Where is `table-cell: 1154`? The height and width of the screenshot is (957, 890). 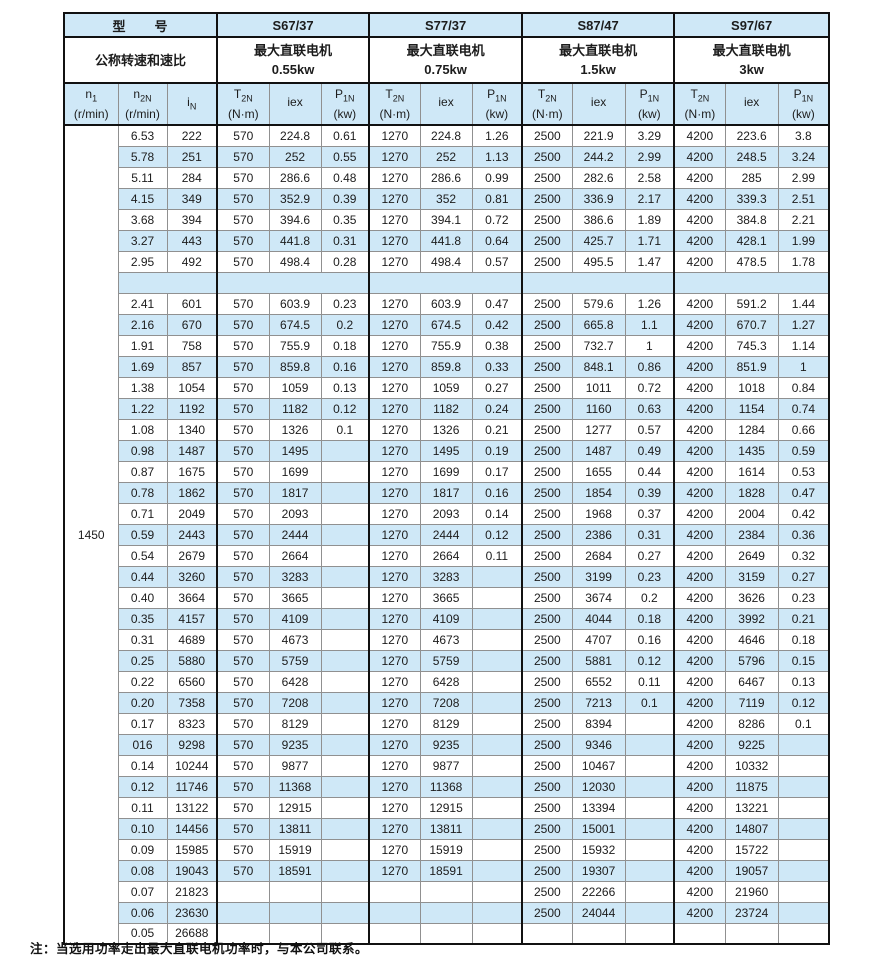 table-cell: 1154 is located at coordinates (751, 408).